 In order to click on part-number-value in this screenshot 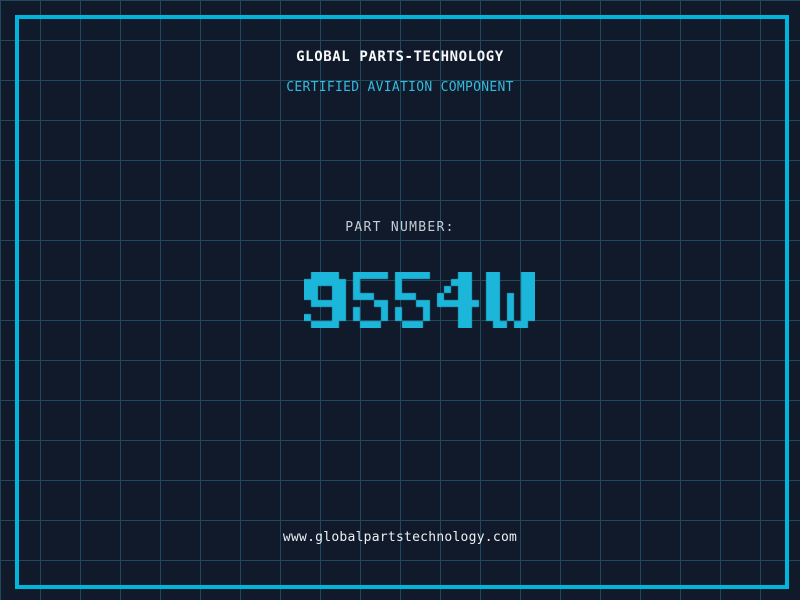, I will do `click(400, 300)`.